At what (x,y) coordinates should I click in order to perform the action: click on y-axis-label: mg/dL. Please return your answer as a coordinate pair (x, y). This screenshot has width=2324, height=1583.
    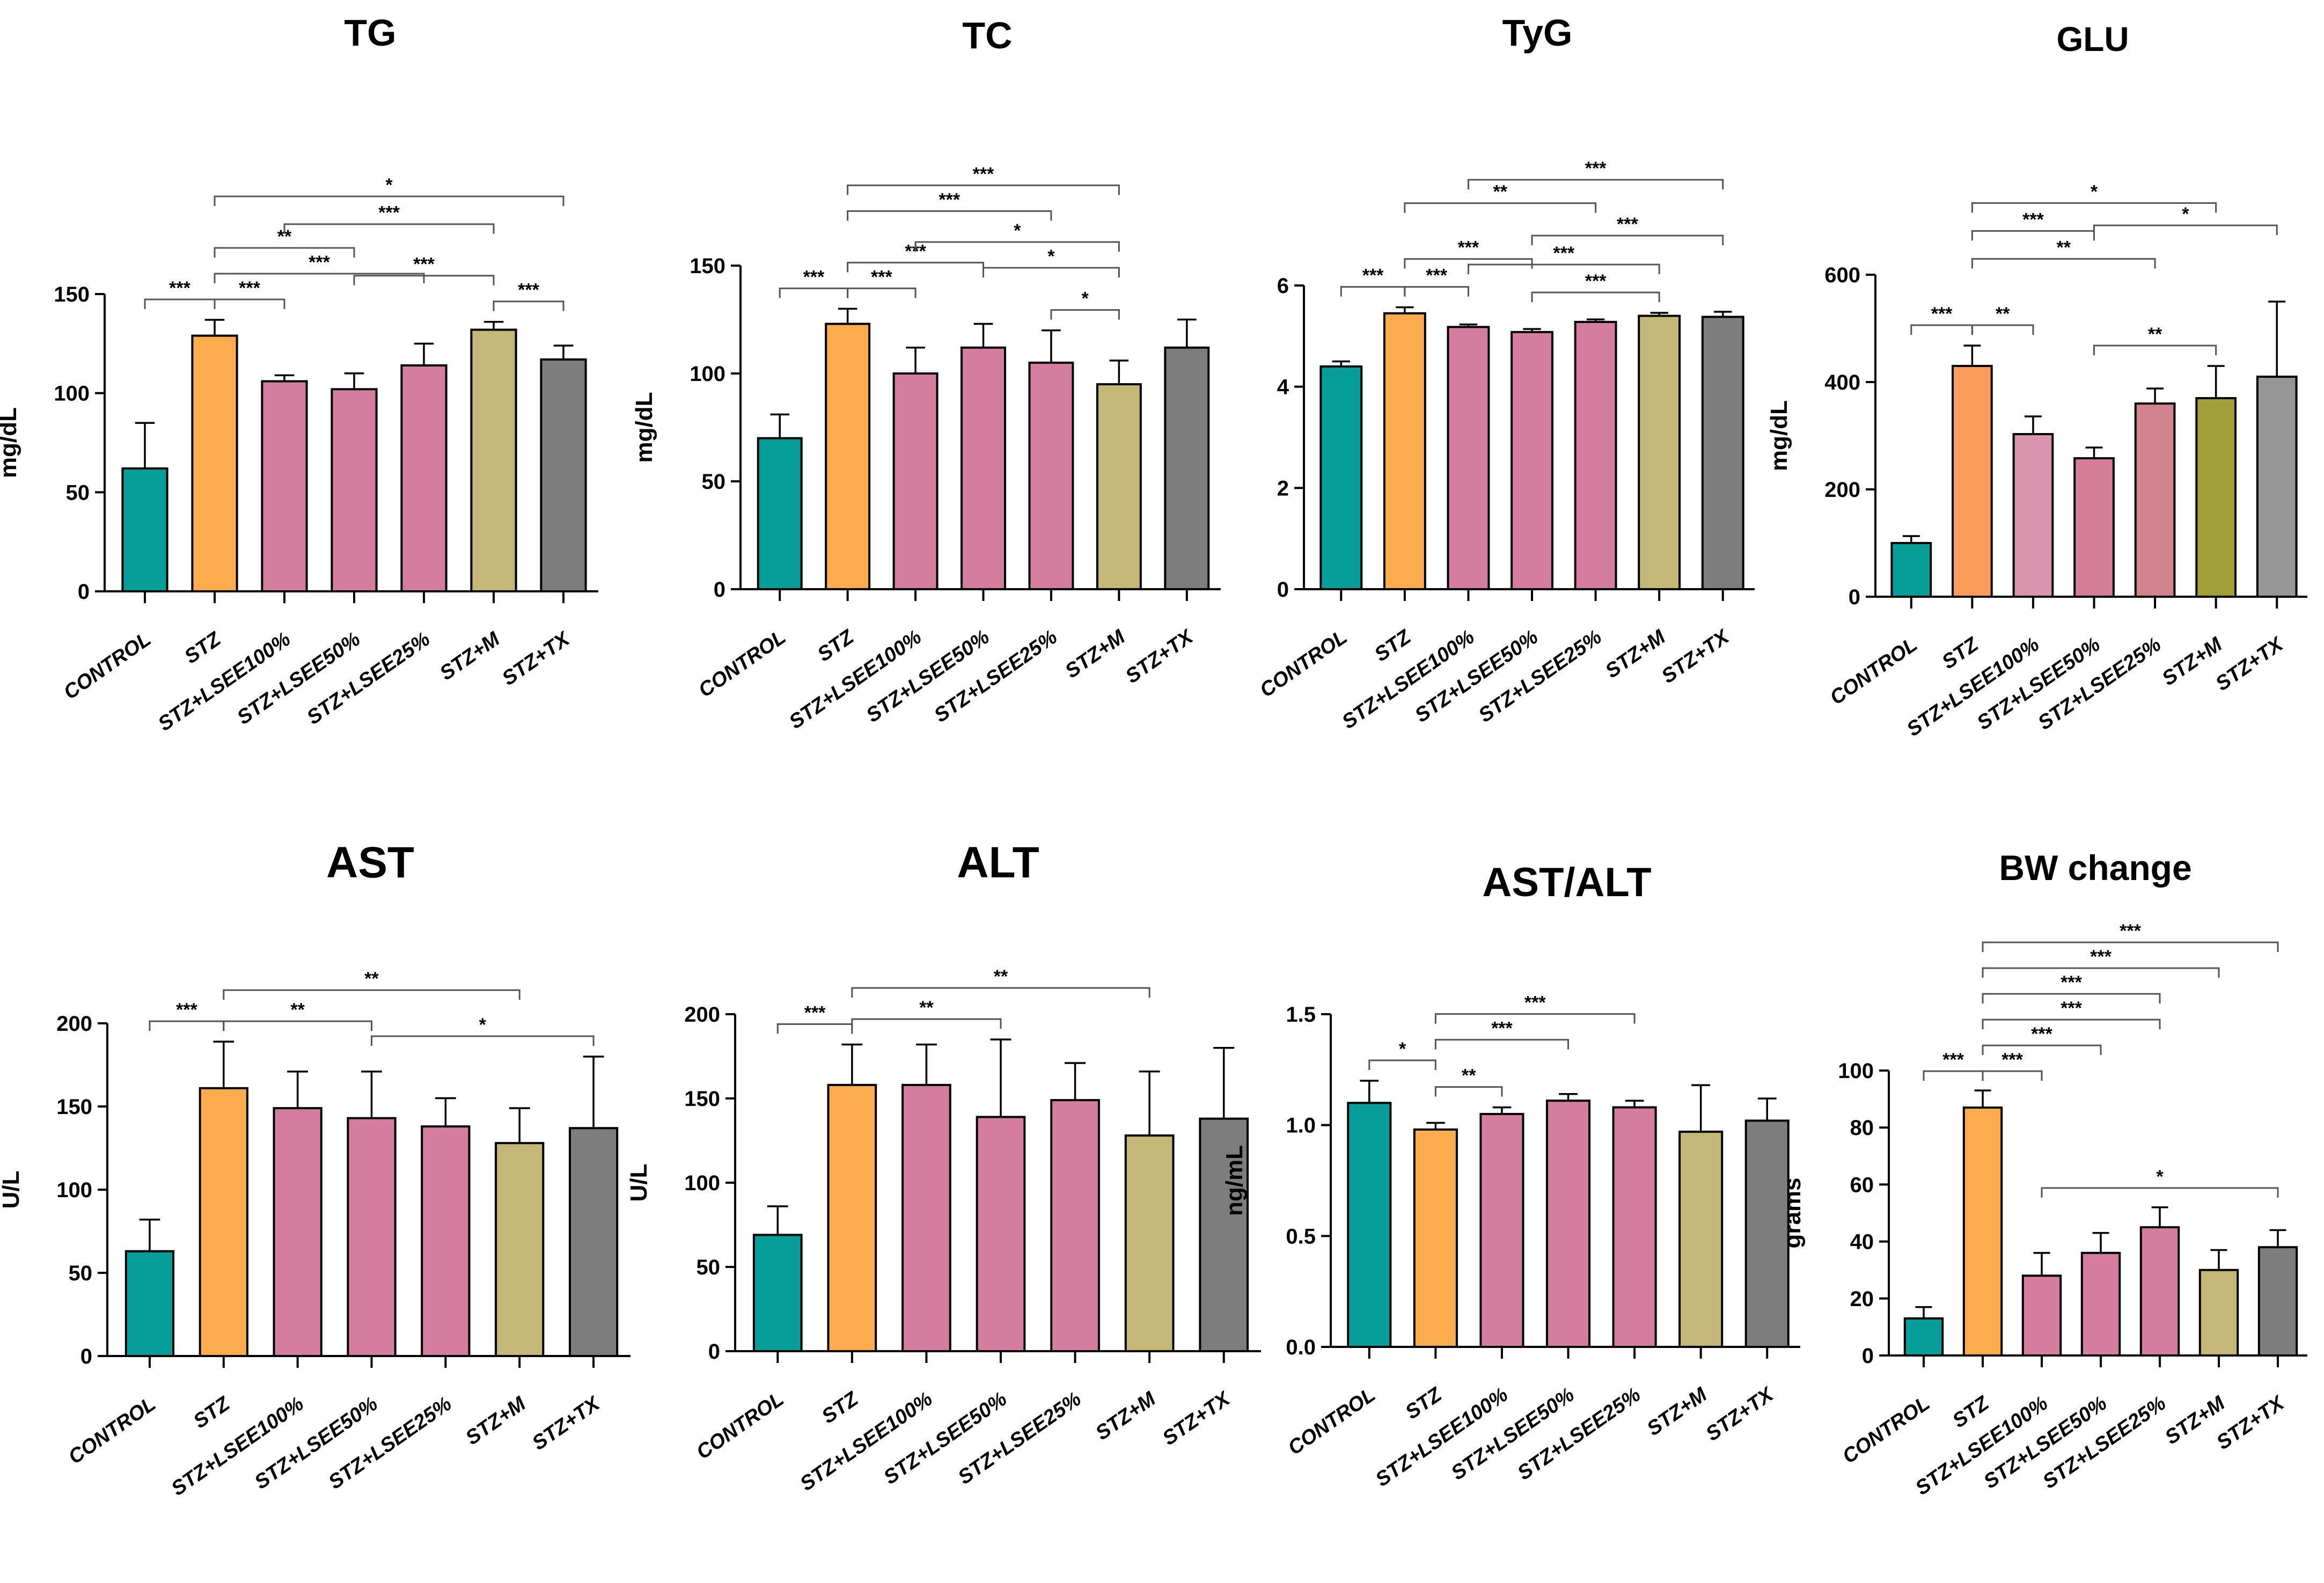
    Looking at the image, I should click on (1779, 435).